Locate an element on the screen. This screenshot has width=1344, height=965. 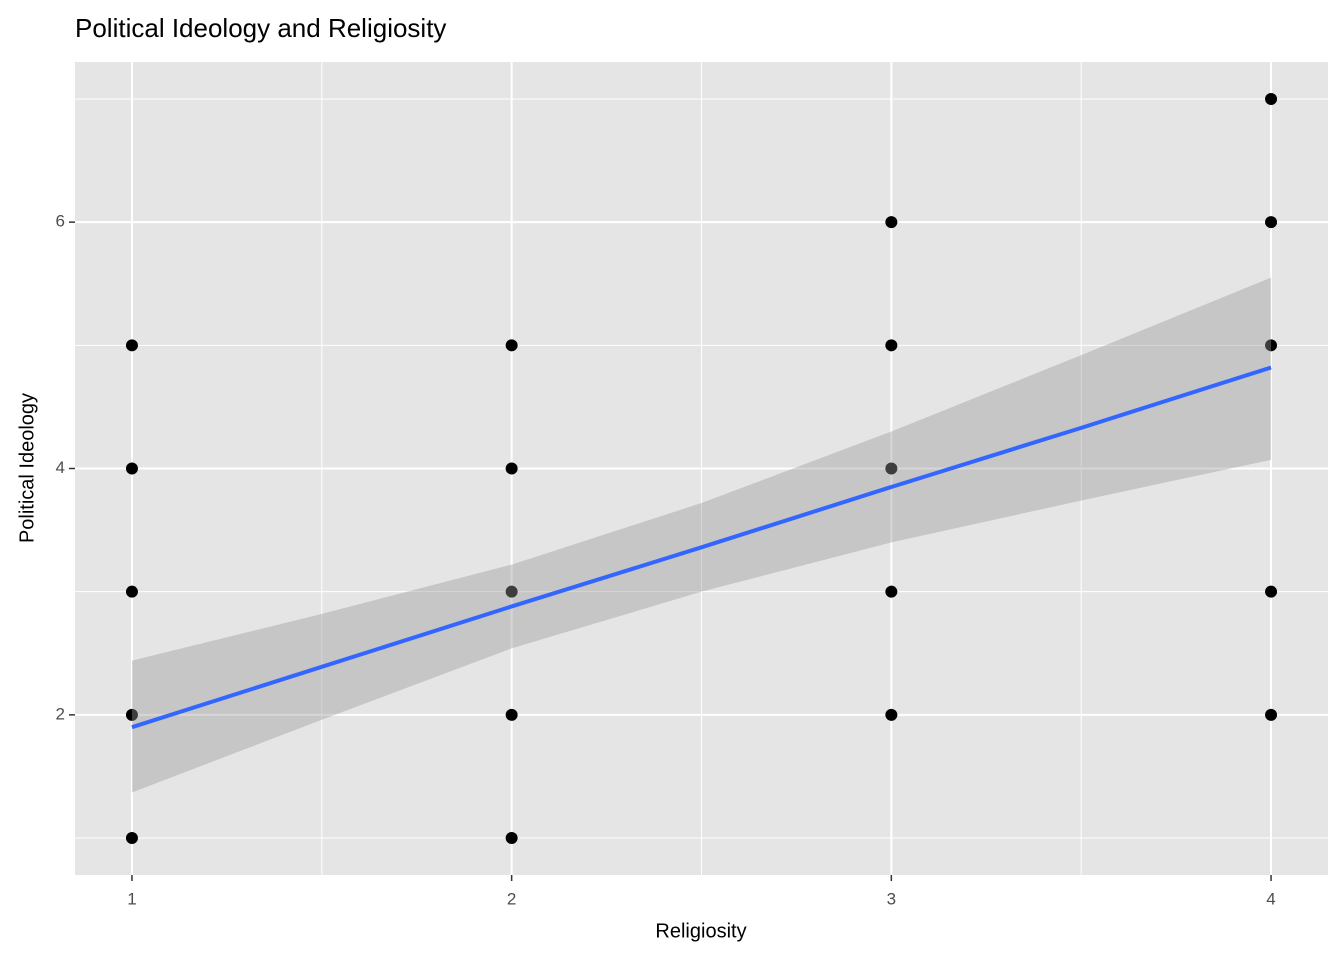
x-tick-label: 3 is located at coordinates (891, 898).